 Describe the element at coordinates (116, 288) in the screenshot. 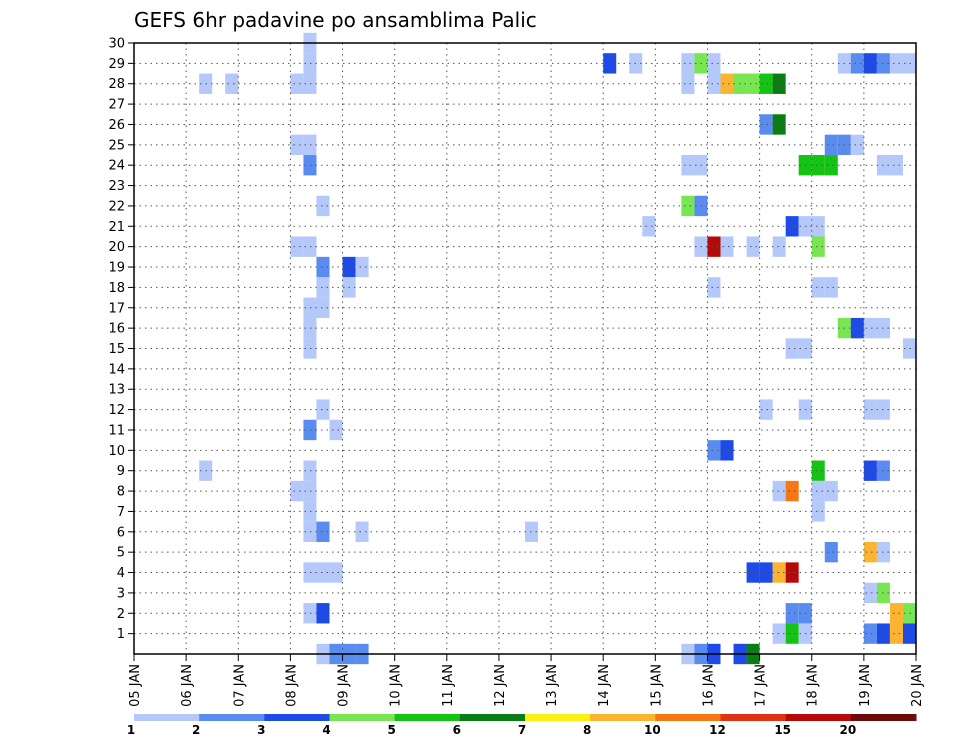

I see `y-tick-label: 18` at that location.